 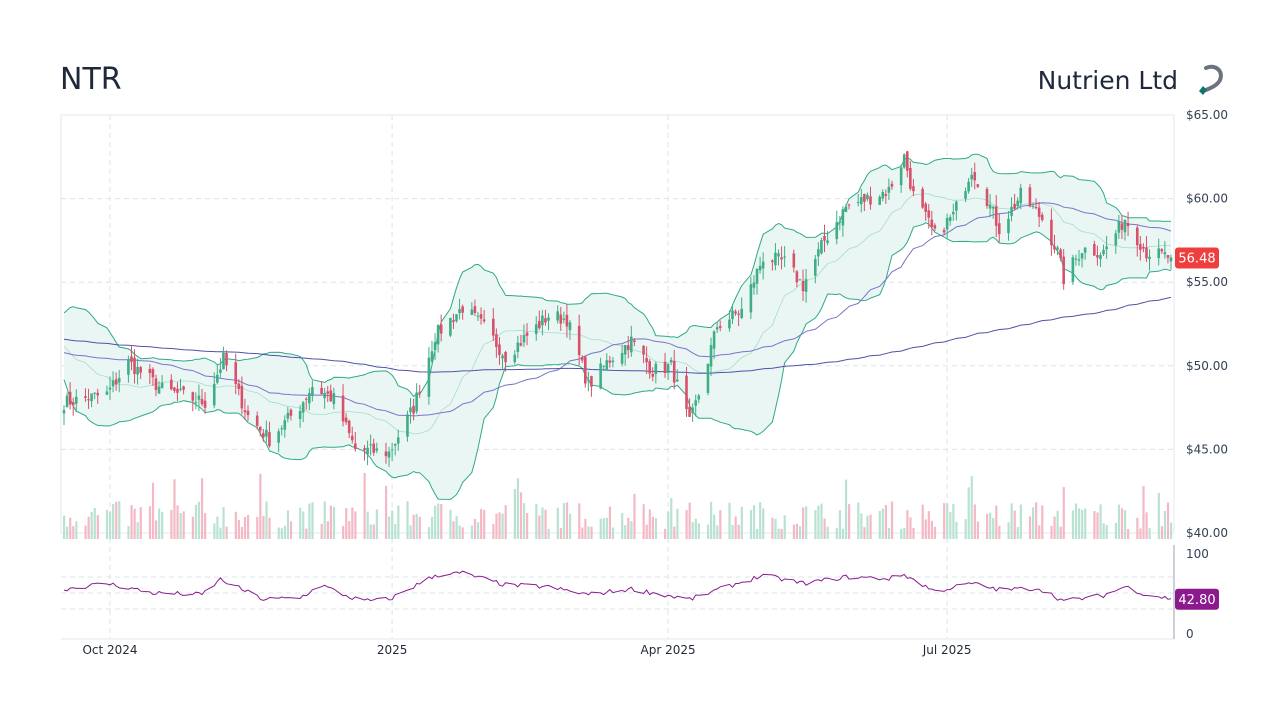 What do you see at coordinates (1207, 366) in the screenshot?
I see `price-axis-label: $50.00` at bounding box center [1207, 366].